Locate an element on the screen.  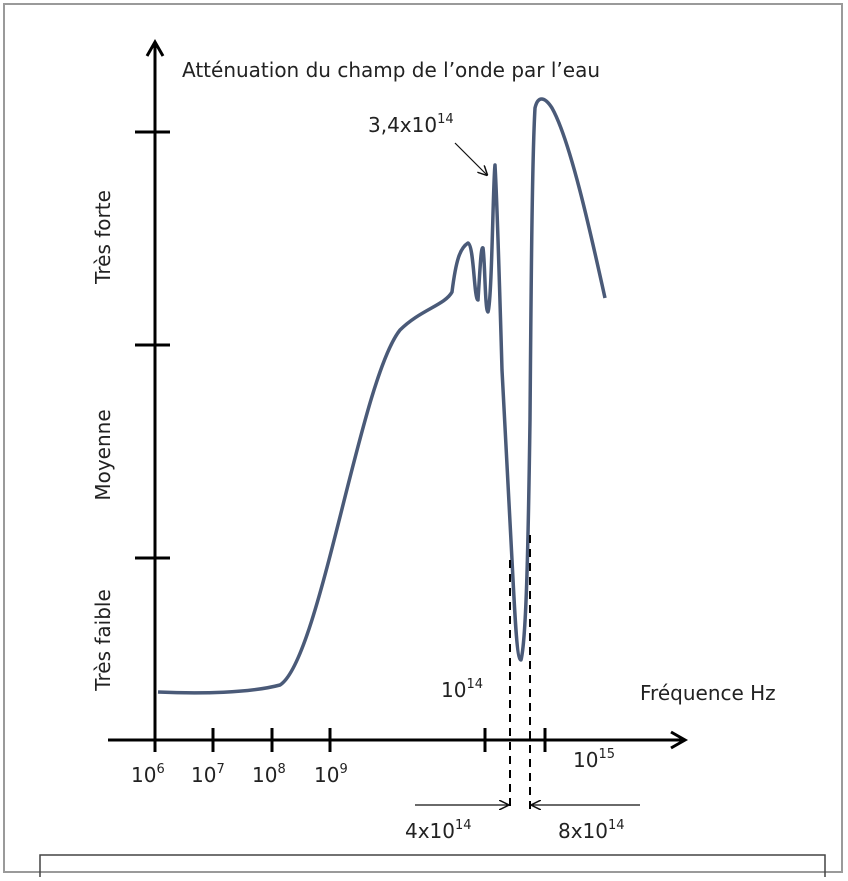
title: Atténuation du champ de l’onde par l’eau is located at coordinates (391, 70).